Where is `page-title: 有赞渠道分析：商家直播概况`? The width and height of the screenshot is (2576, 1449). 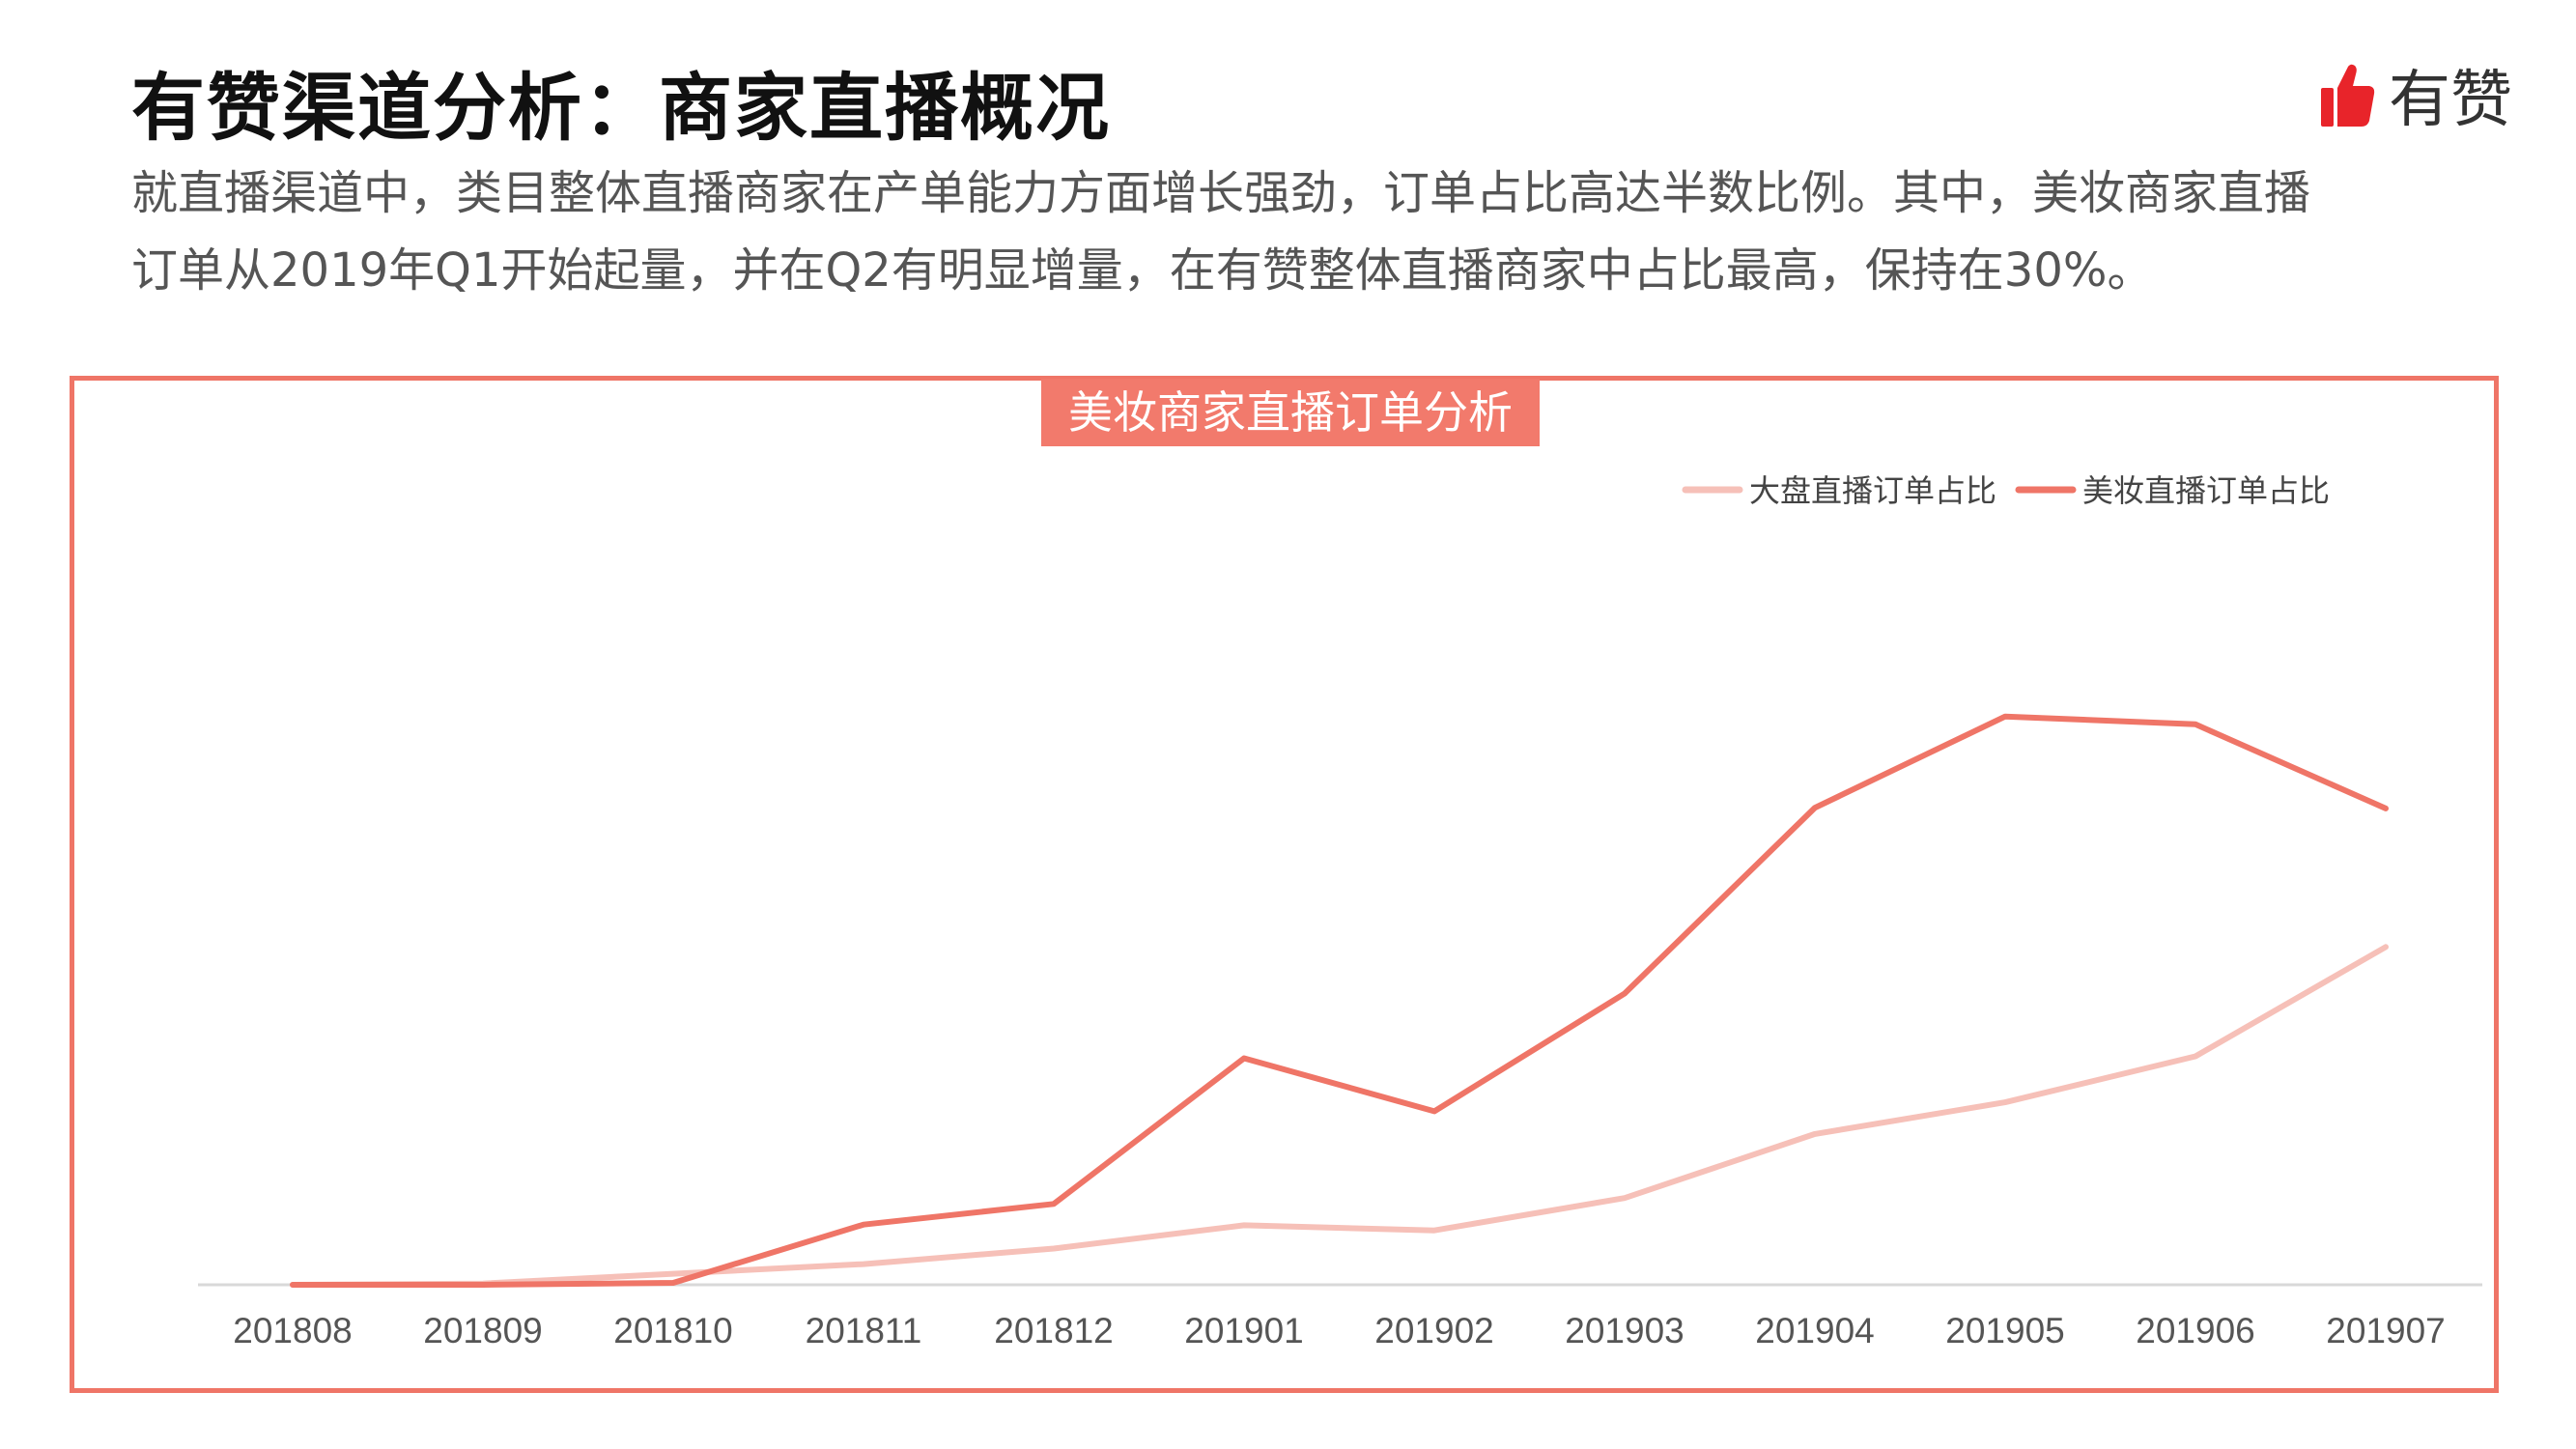
page-title: 有赞渠道分析：商家直播概况 is located at coordinates (621, 108).